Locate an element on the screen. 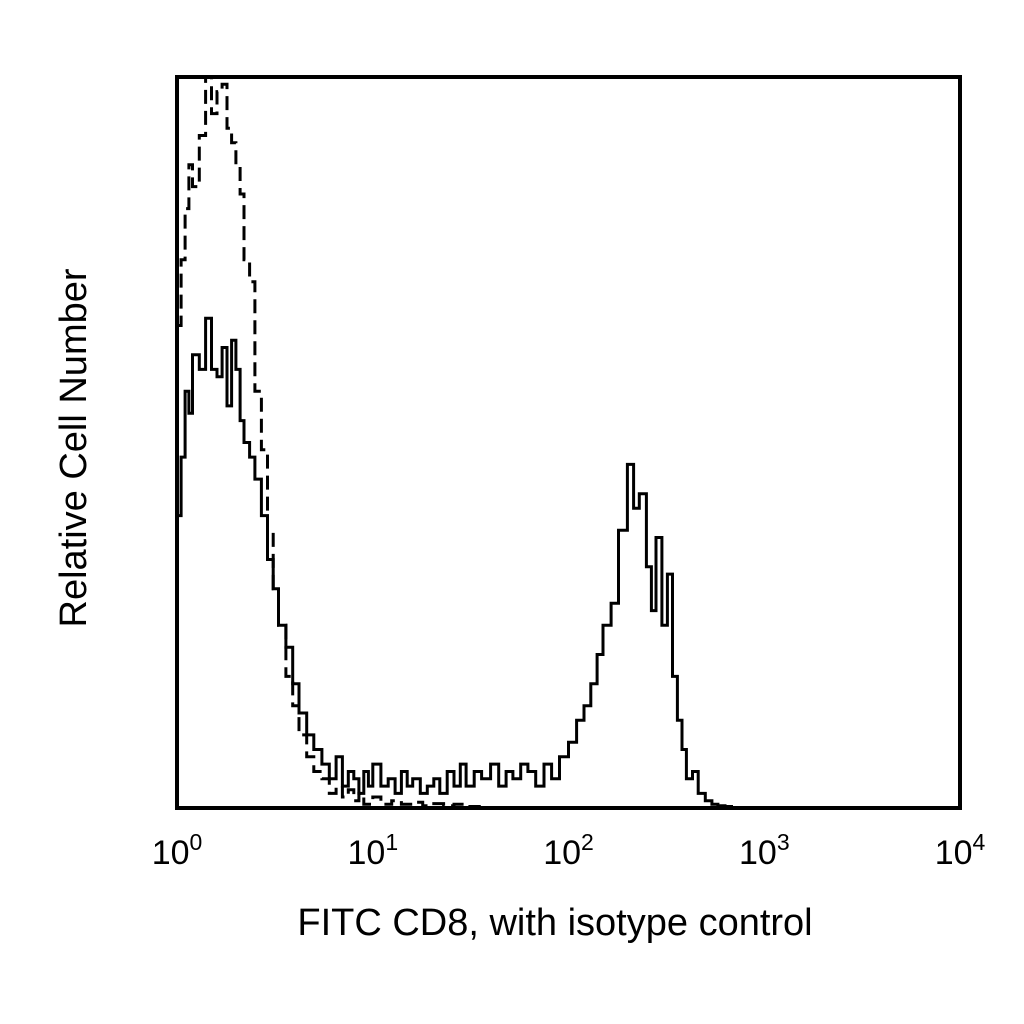  x-tick-label: 10⁰ is located at coordinates (177, 850).